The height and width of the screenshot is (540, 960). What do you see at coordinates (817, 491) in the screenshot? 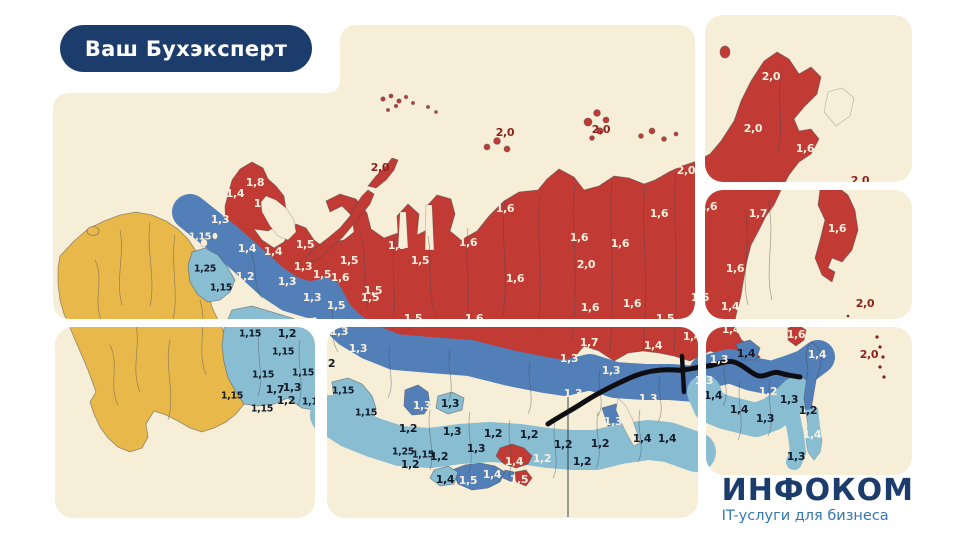
I see `infocom-logo-title: ИНФОКОМ` at bounding box center [817, 491].